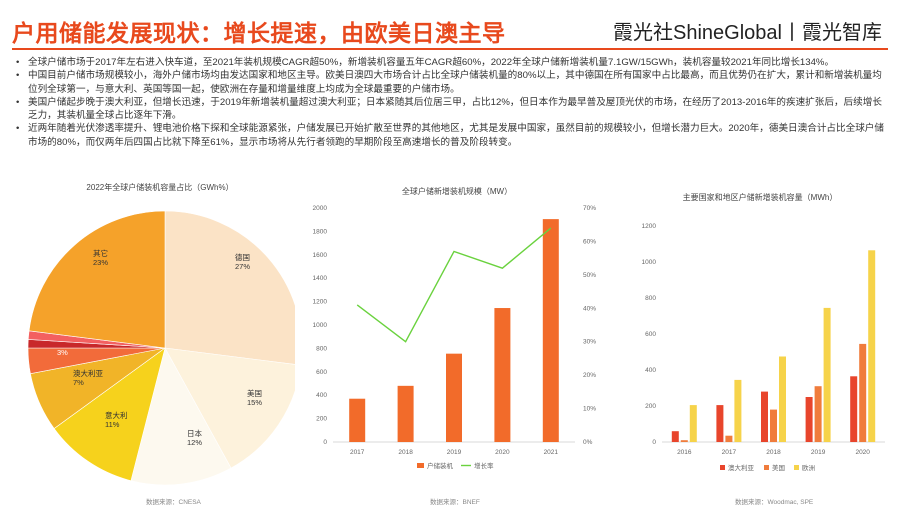 The height and width of the screenshot is (517, 900). What do you see at coordinates (650, 334) in the screenshot?
I see `y-tick: 600` at bounding box center [650, 334].